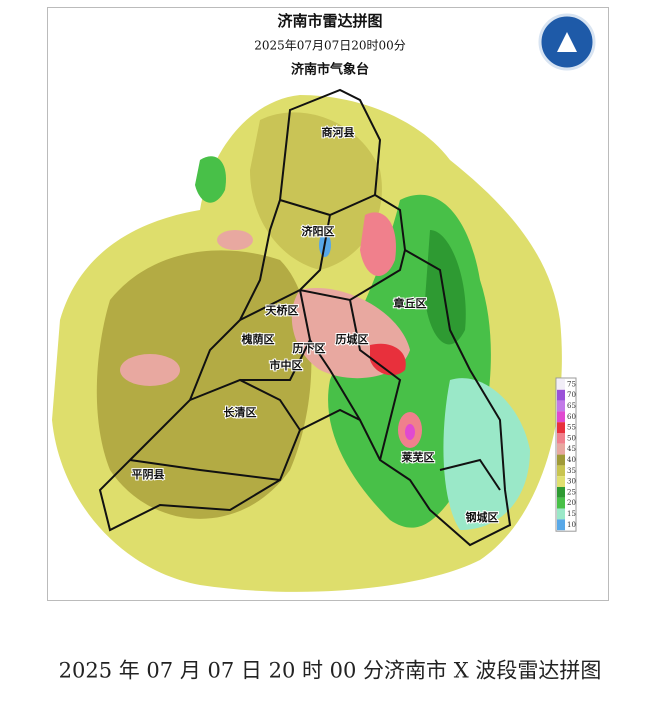 The height and width of the screenshot is (708, 660). I want to click on legend-label: 50, so click(571, 438).